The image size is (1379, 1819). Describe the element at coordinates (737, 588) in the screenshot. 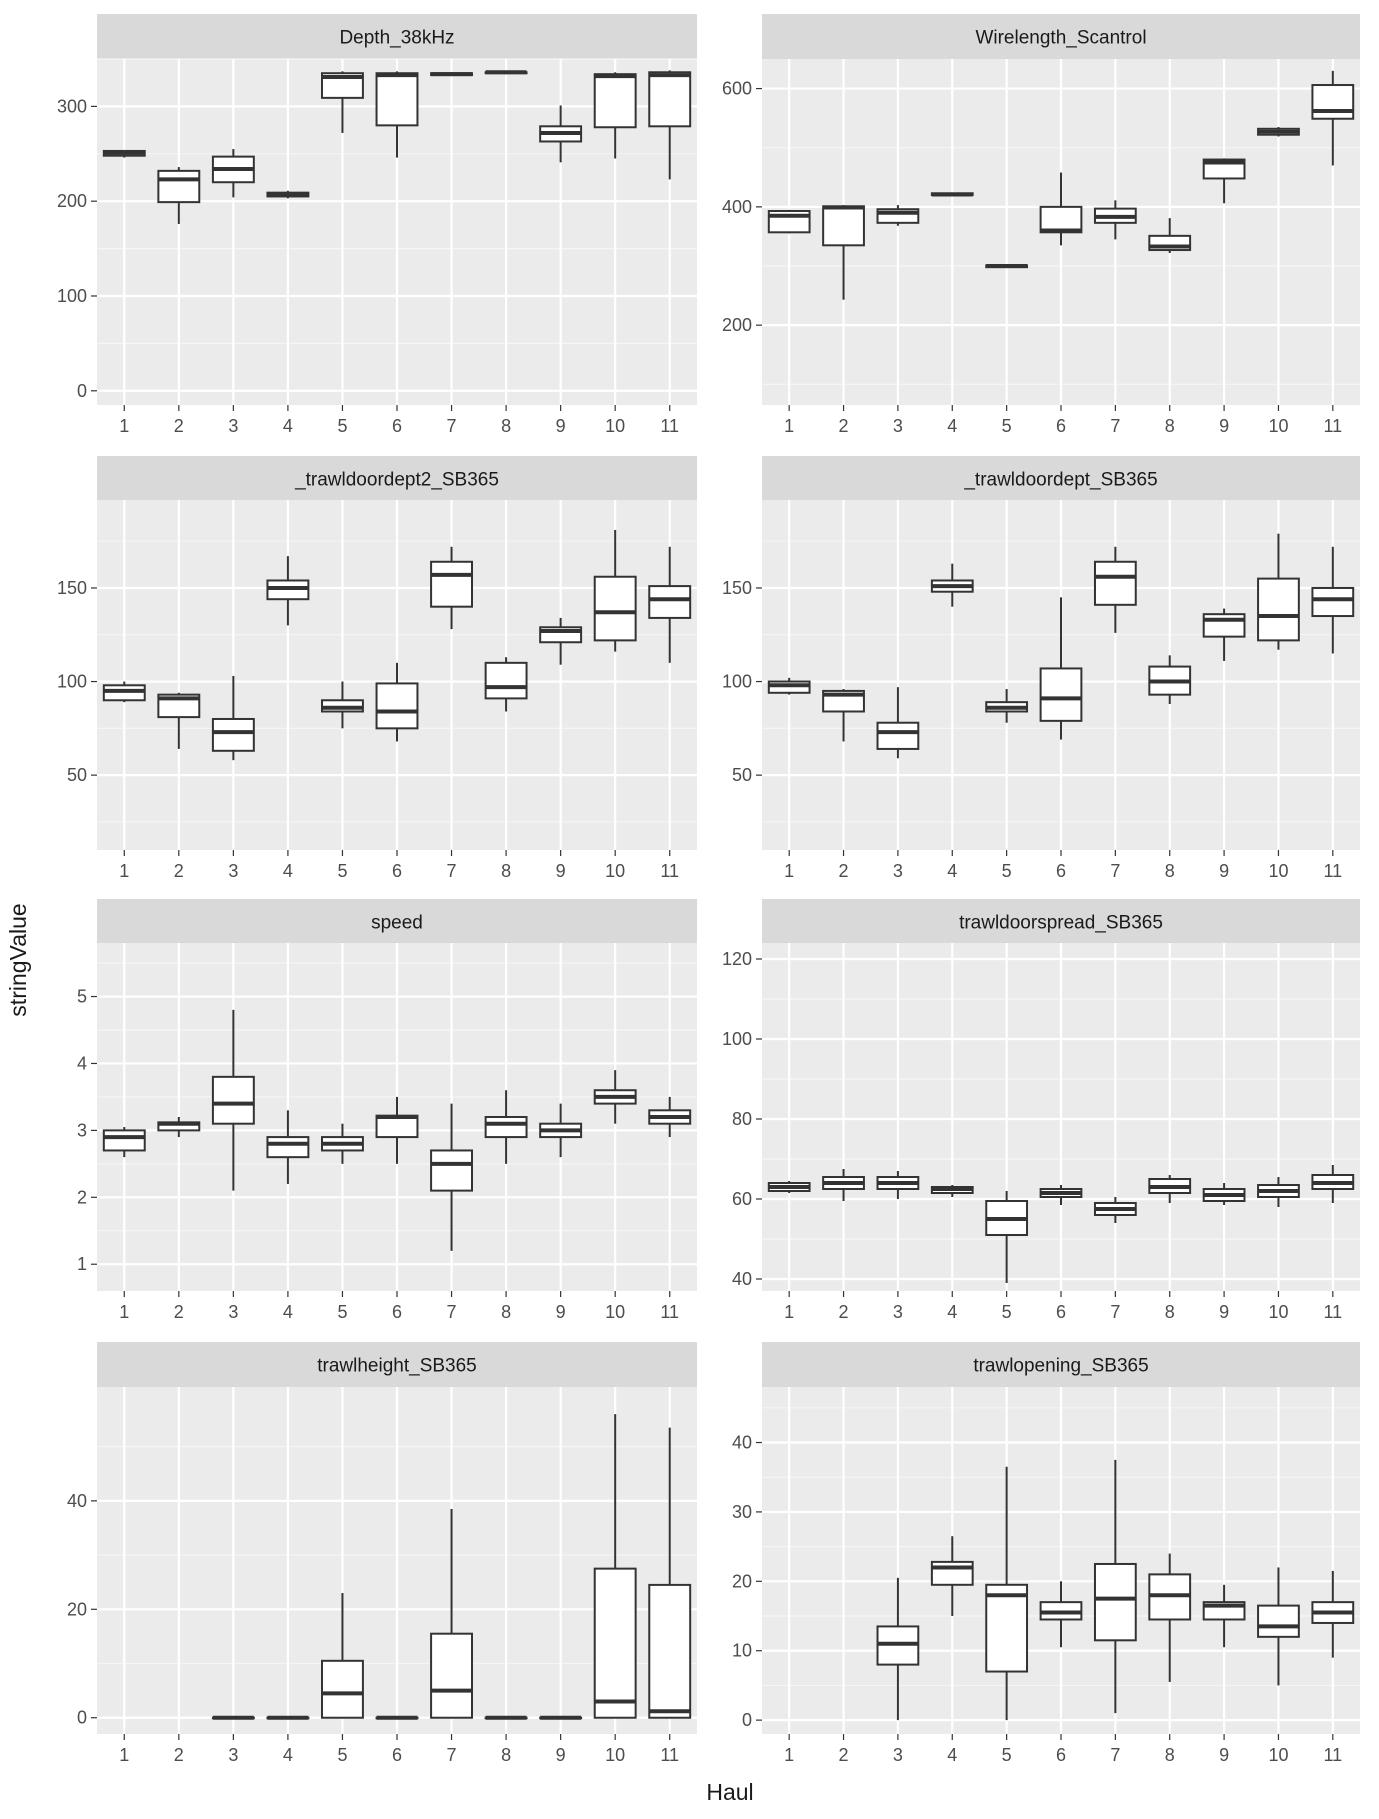

I see `y-tick-label: 150` at that location.